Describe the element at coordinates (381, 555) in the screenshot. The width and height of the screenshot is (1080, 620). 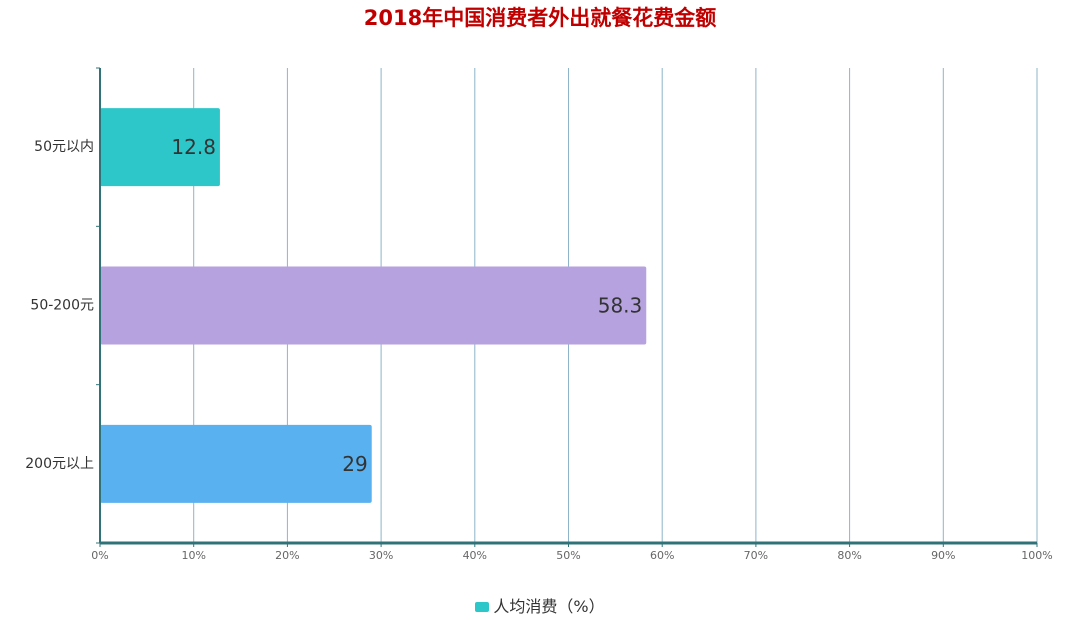
I see `x-tick-label: 30%` at that location.